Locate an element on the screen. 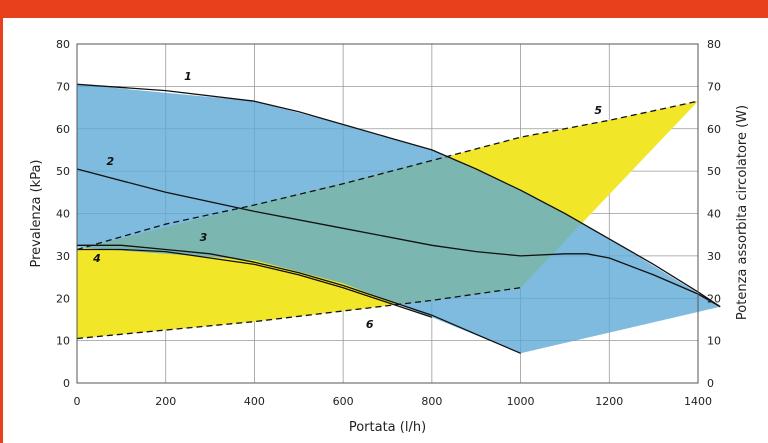 The height and width of the screenshot is (443, 768). y-left-tick-labels: 0 10 20 30 40 50 60 70 80 is located at coordinates (63, 214).